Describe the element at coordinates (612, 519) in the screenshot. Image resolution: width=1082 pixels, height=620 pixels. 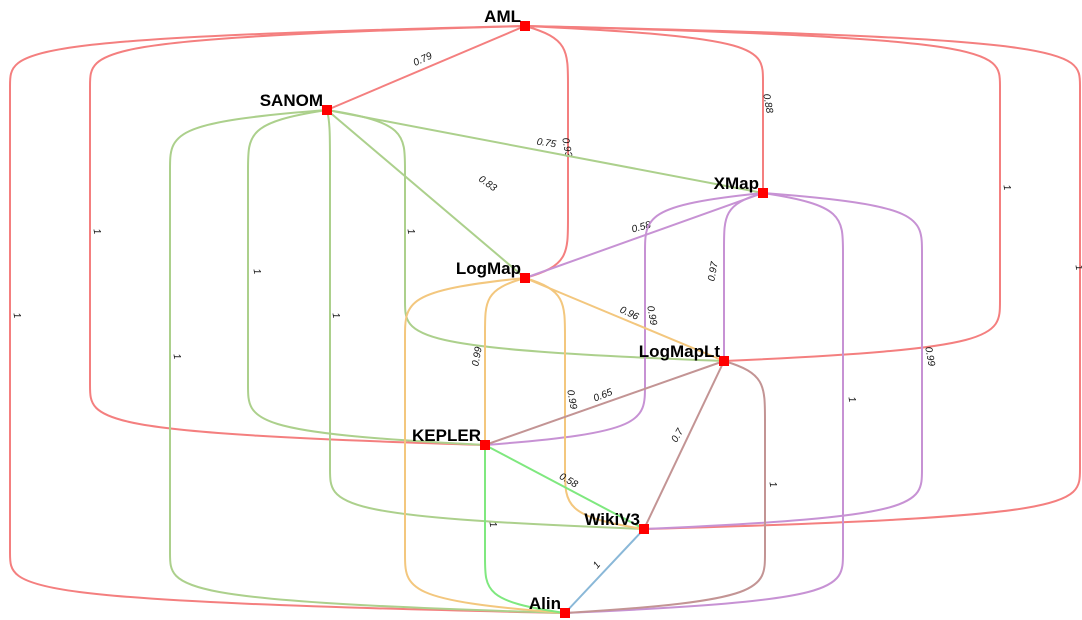
I see `node-label: WikiV3` at that location.